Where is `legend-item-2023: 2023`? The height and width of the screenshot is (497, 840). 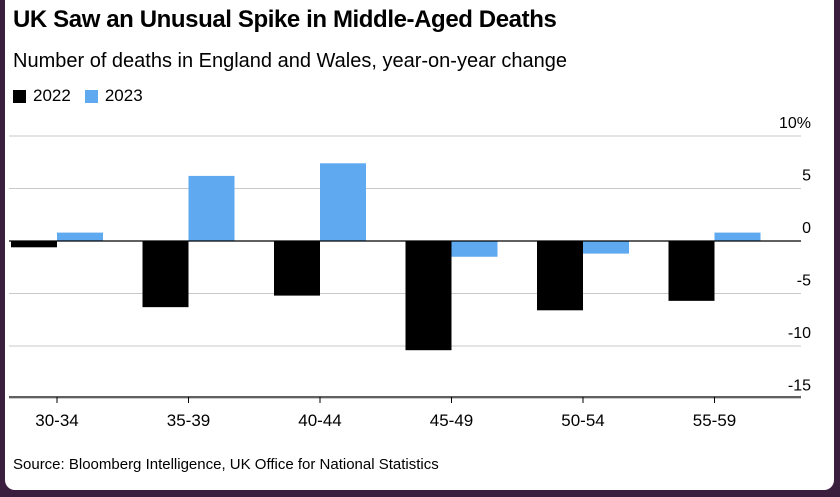
legend-item-2023: 2023 is located at coordinates (113, 96).